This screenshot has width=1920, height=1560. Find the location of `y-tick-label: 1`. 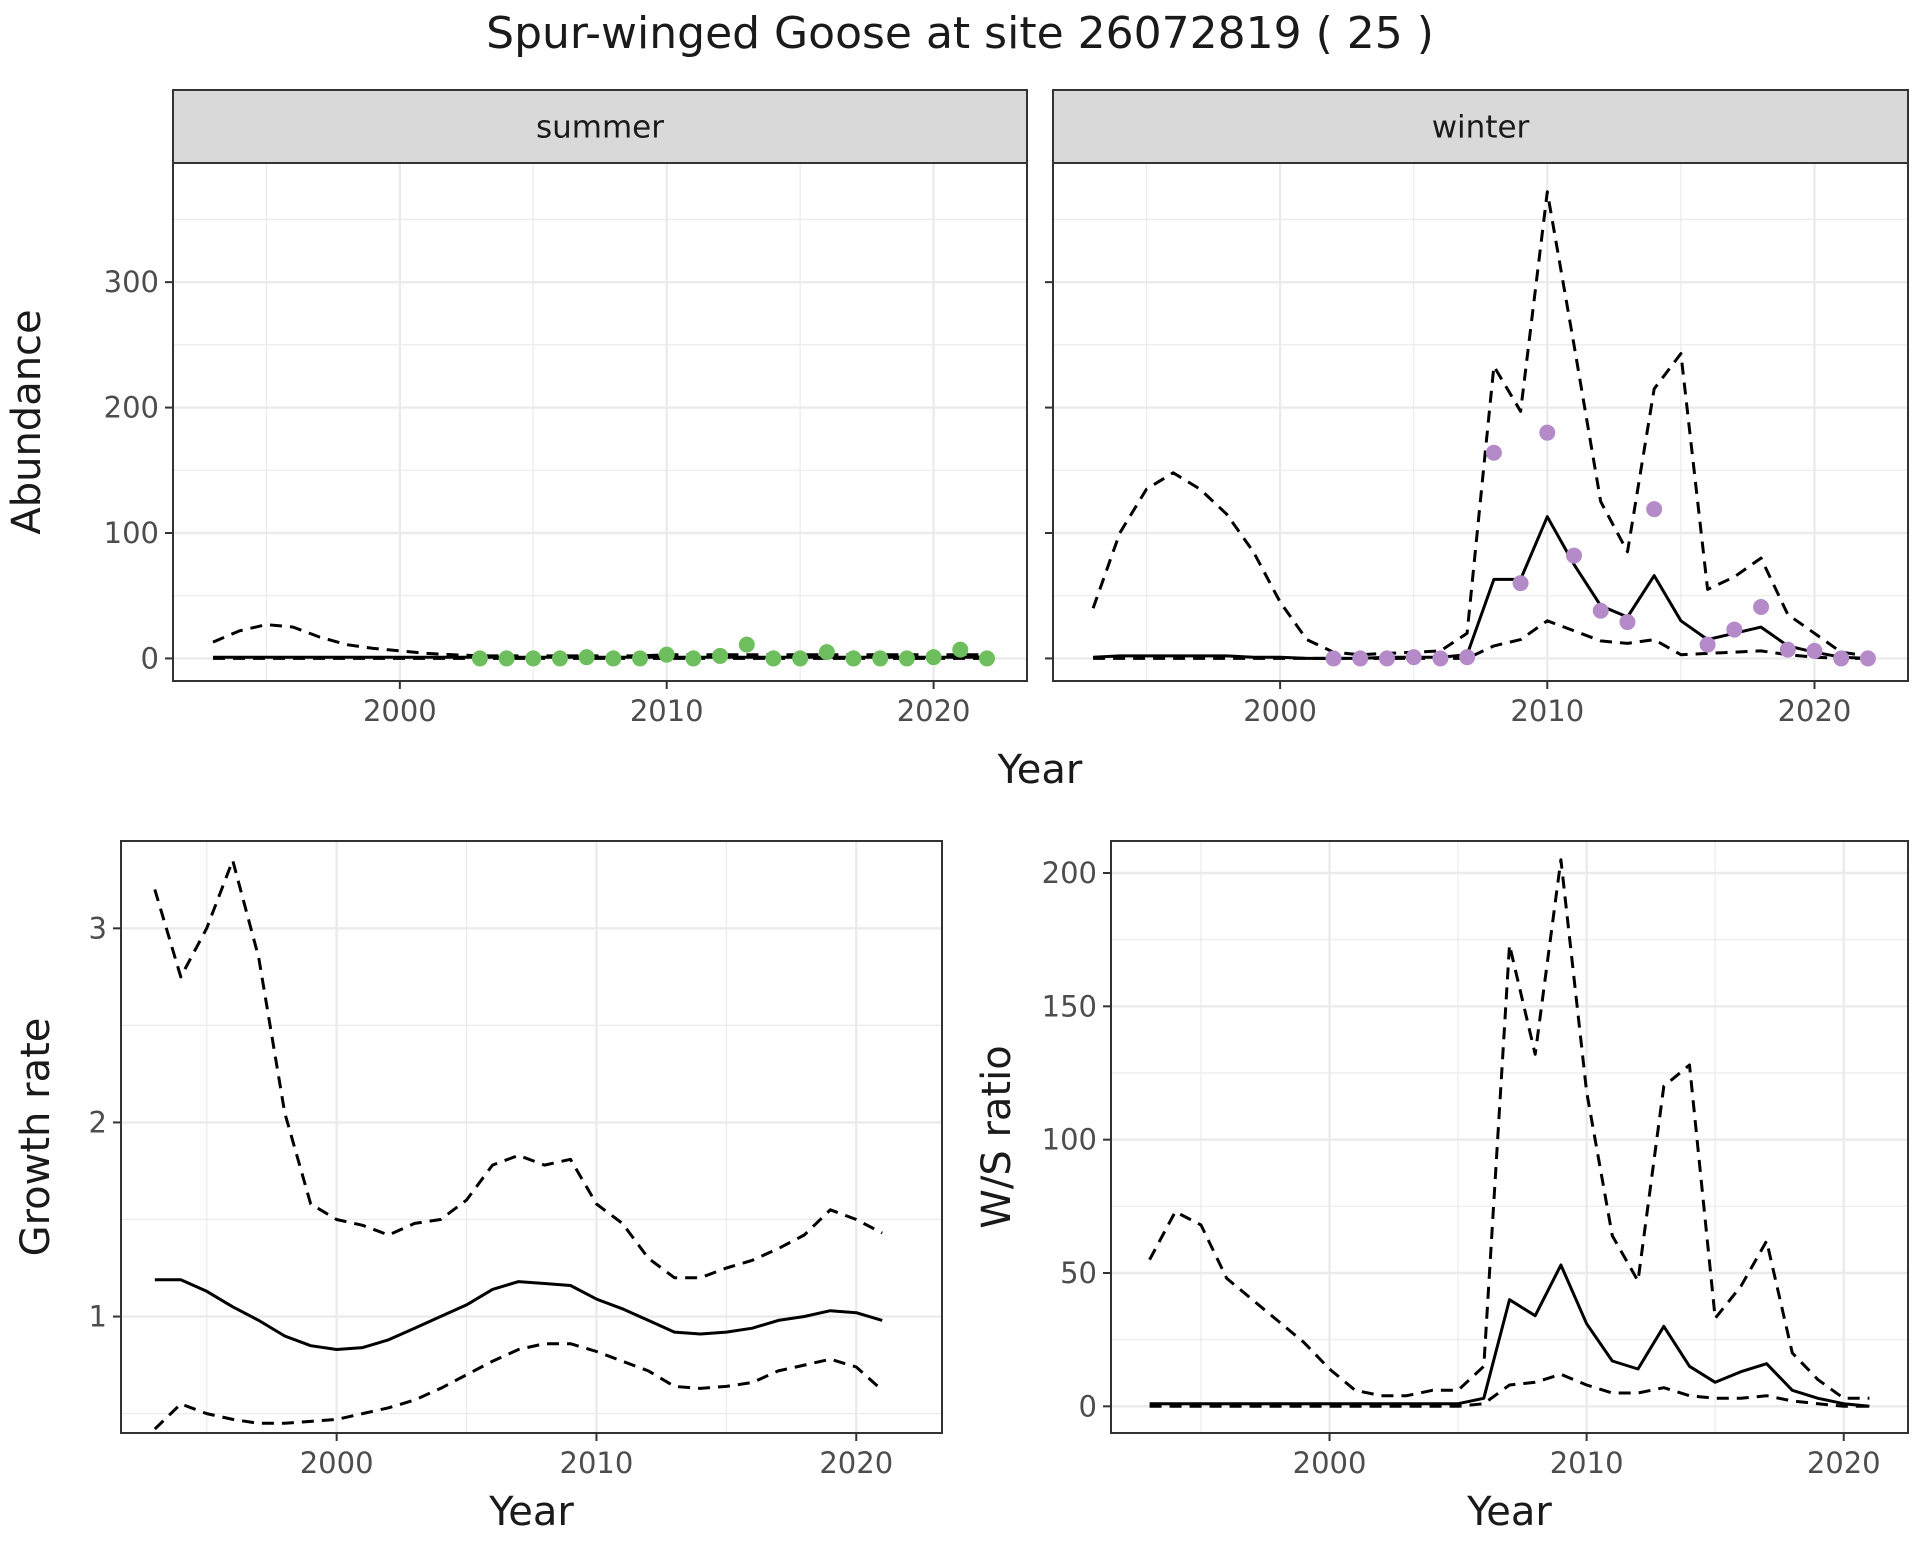

y-tick-label: 1 is located at coordinates (98, 1317).